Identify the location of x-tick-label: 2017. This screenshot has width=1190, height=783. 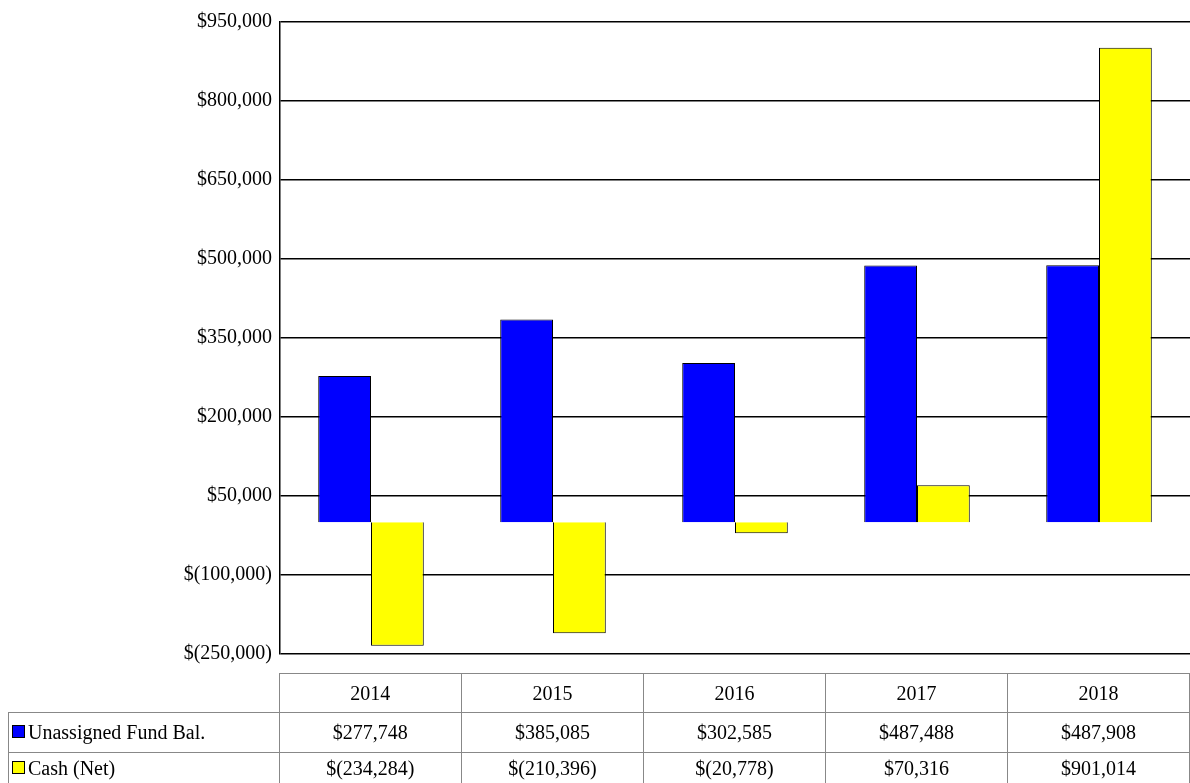
(916, 693).